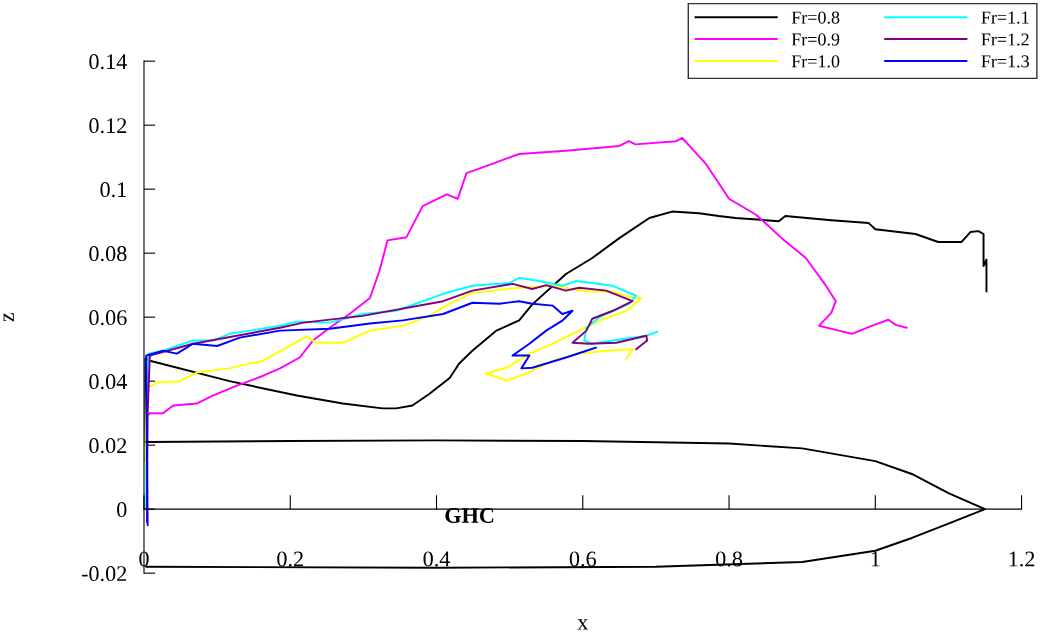 The height and width of the screenshot is (644, 1051). I want to click on y-axis-title: z, so click(8, 317).